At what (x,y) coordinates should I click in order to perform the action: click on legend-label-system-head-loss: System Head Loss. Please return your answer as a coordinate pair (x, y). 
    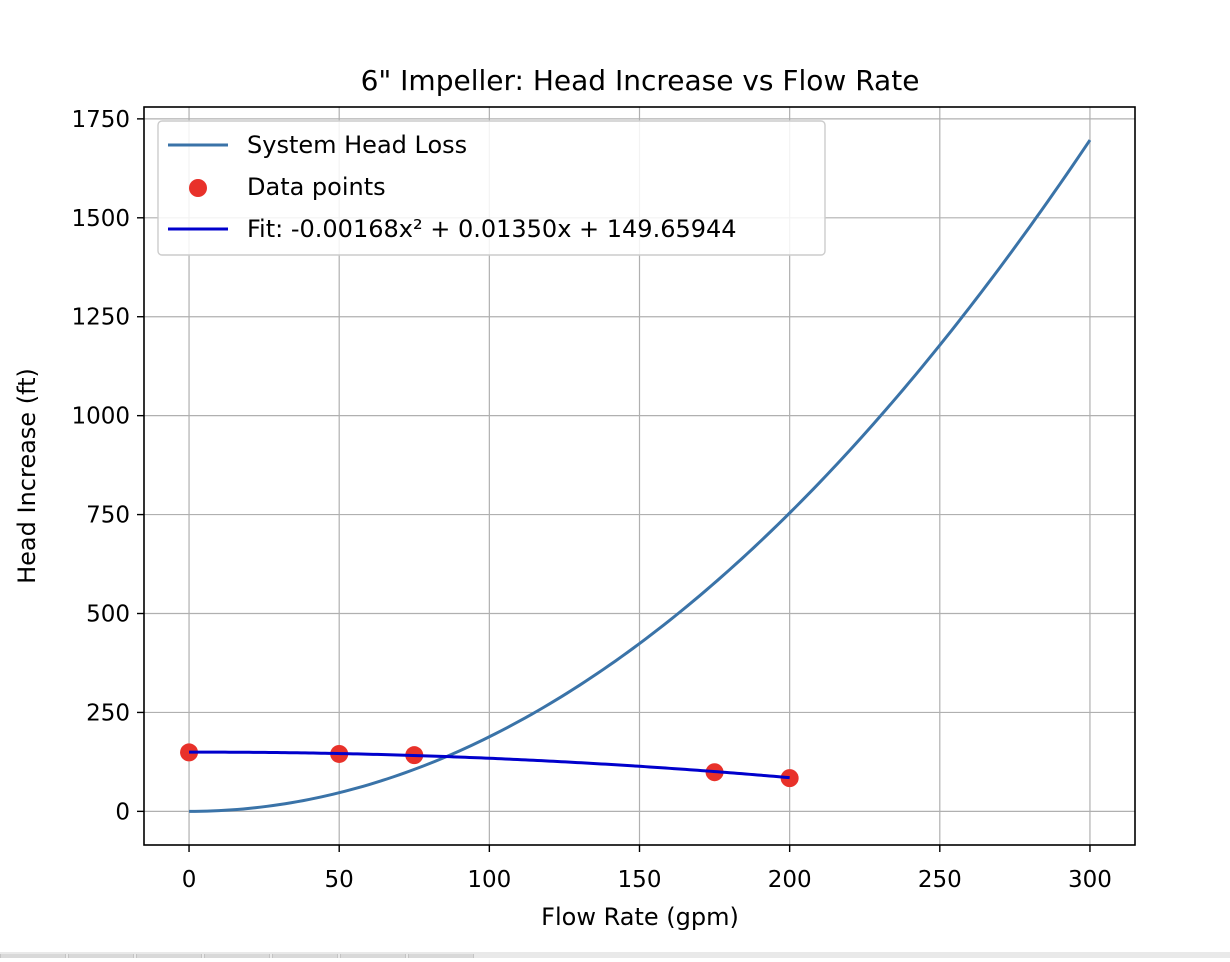
    Looking at the image, I should click on (357, 145).